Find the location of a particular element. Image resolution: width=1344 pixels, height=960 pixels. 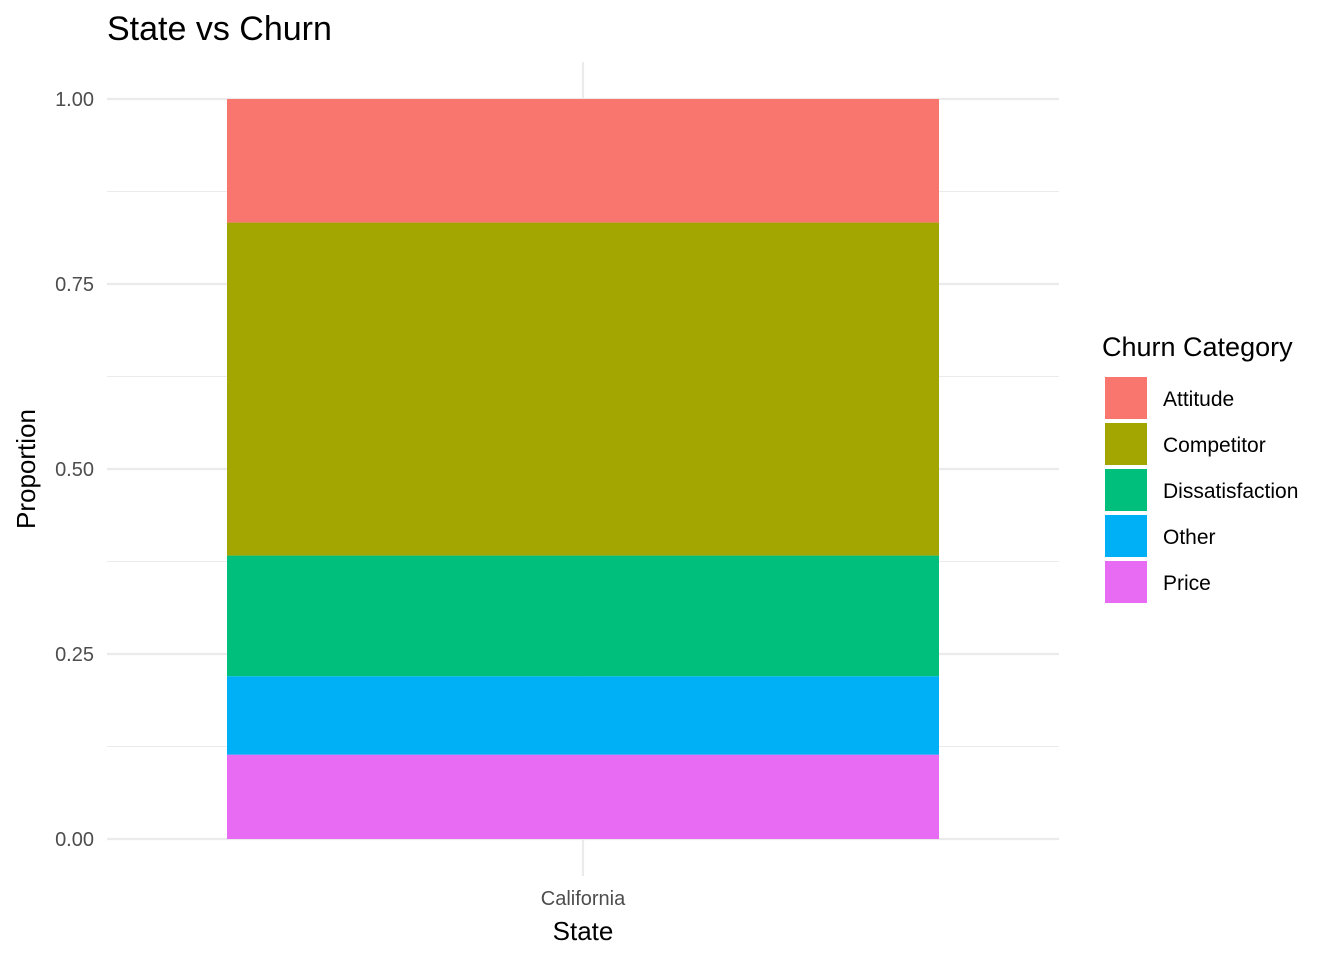

bar-segment-other is located at coordinates (583, 715).